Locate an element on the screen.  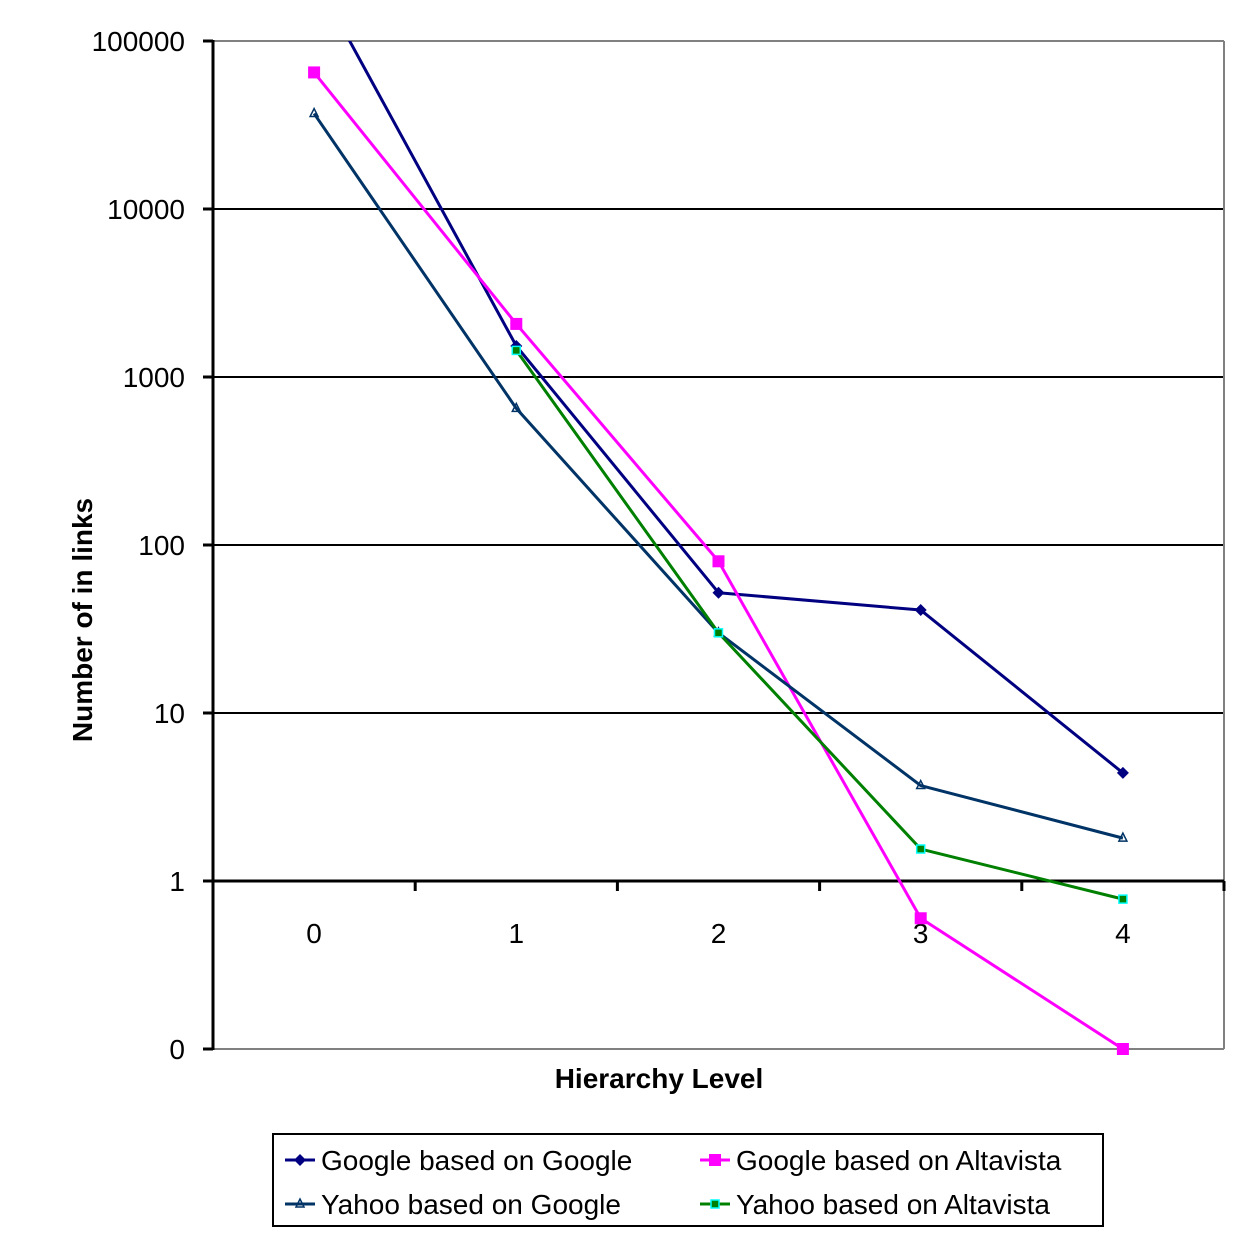
legend-label: Google based on Google is located at coordinates (476, 1160).